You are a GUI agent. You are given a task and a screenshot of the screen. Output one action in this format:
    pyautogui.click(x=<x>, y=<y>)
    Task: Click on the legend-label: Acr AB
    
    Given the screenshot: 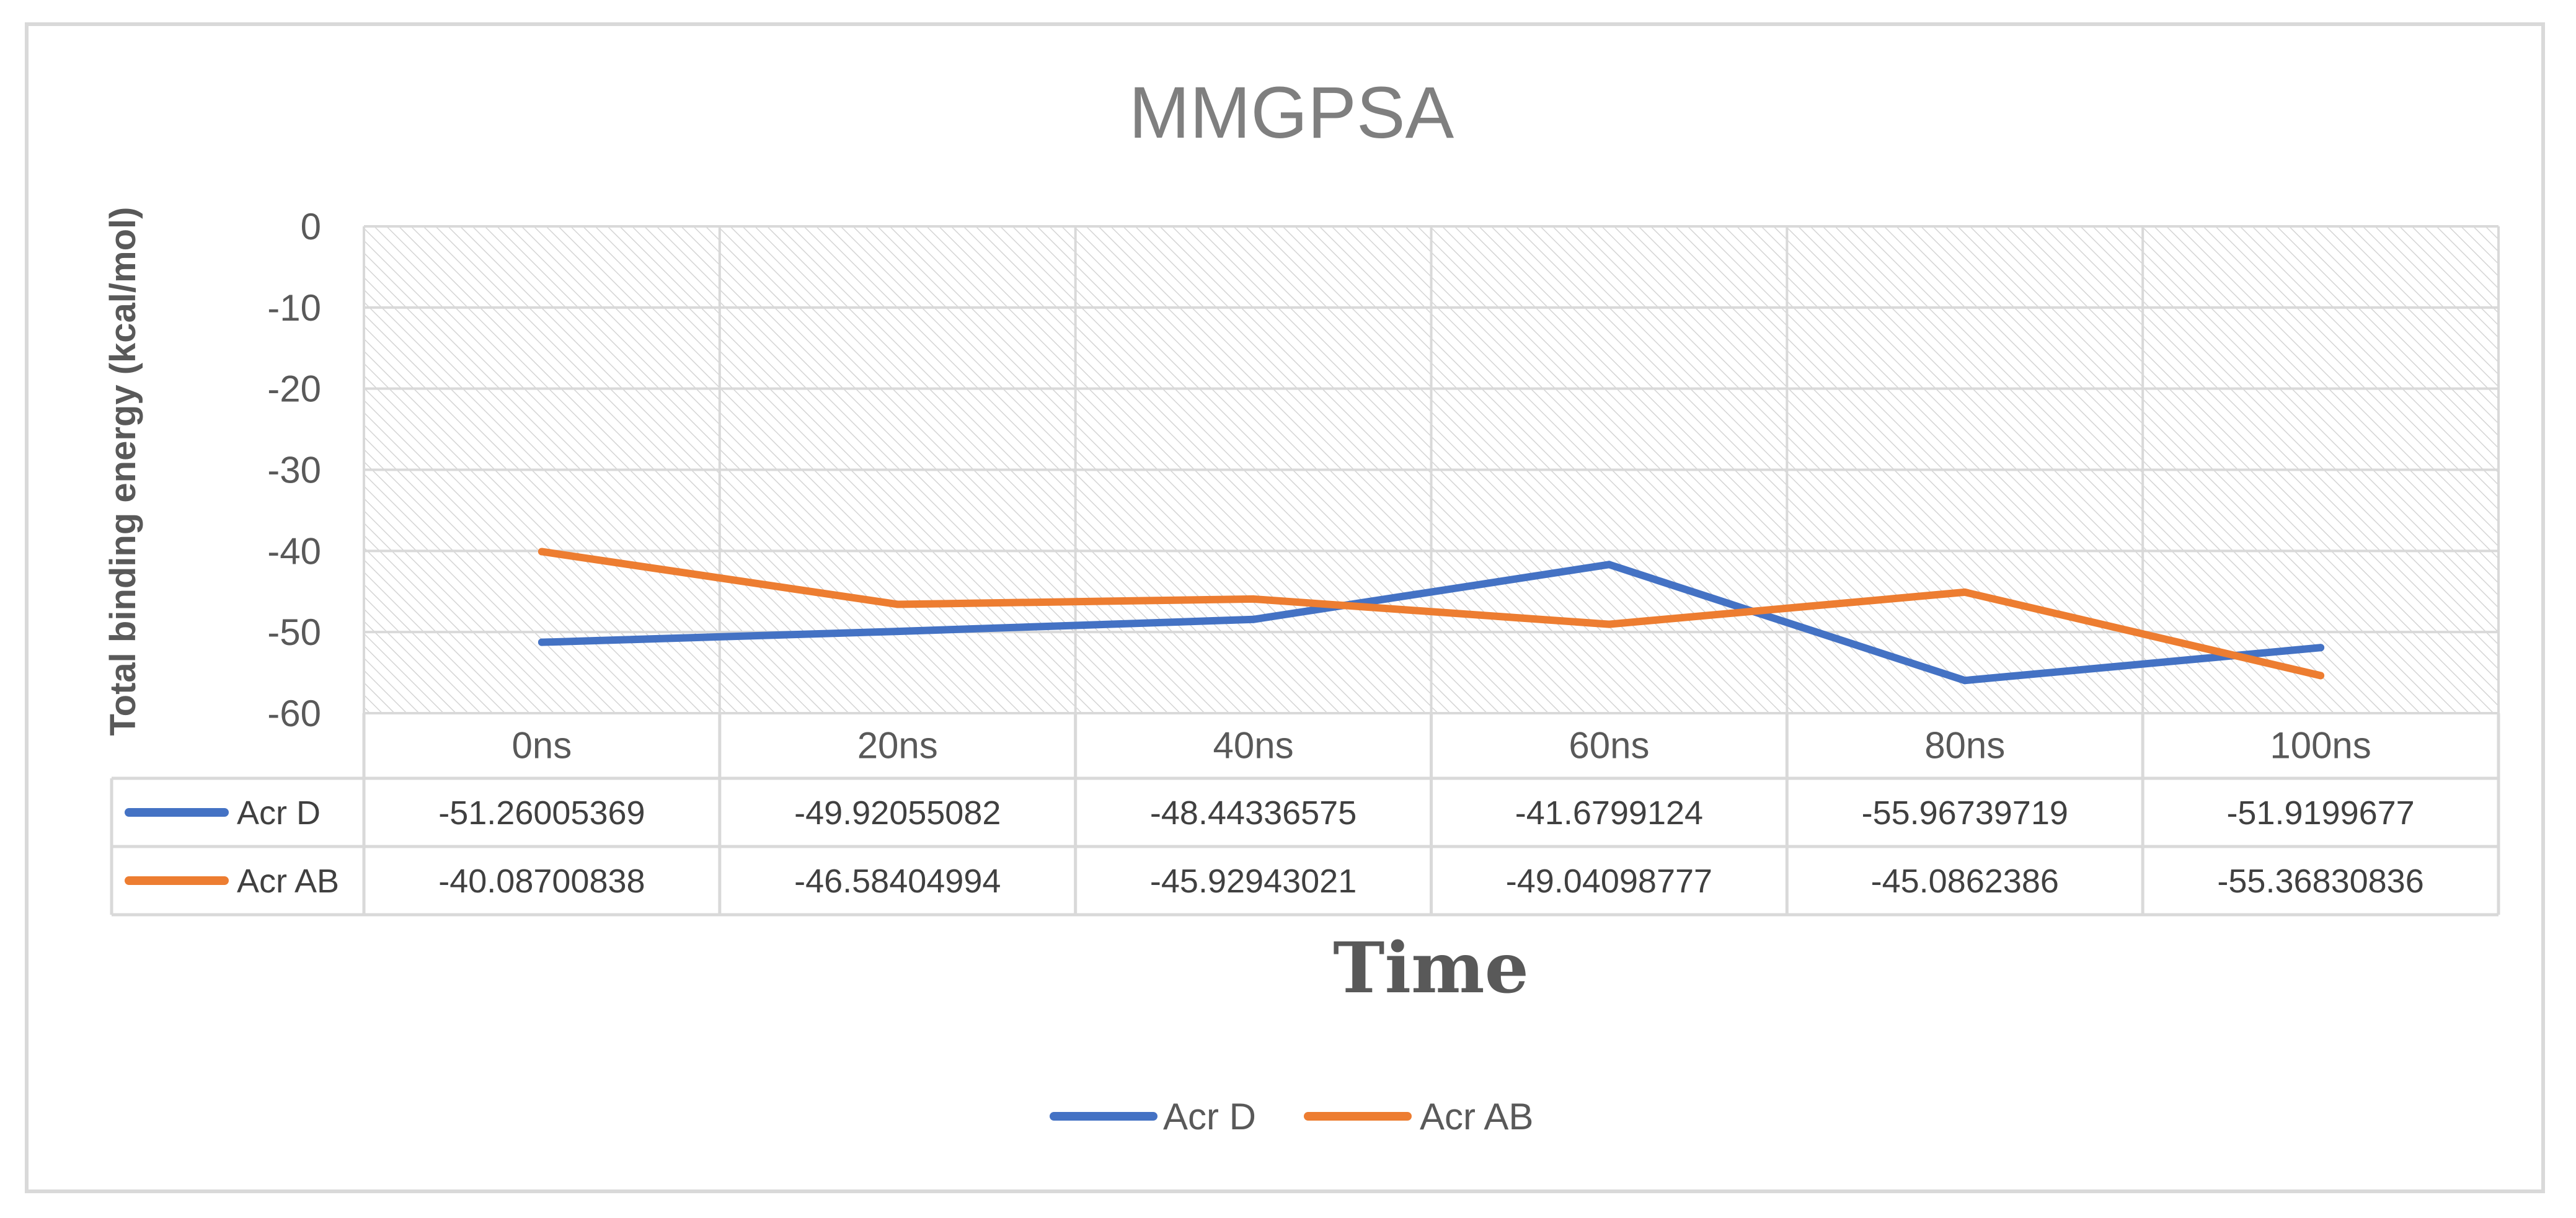 What is the action you would take?
    pyautogui.click(x=1477, y=1116)
    